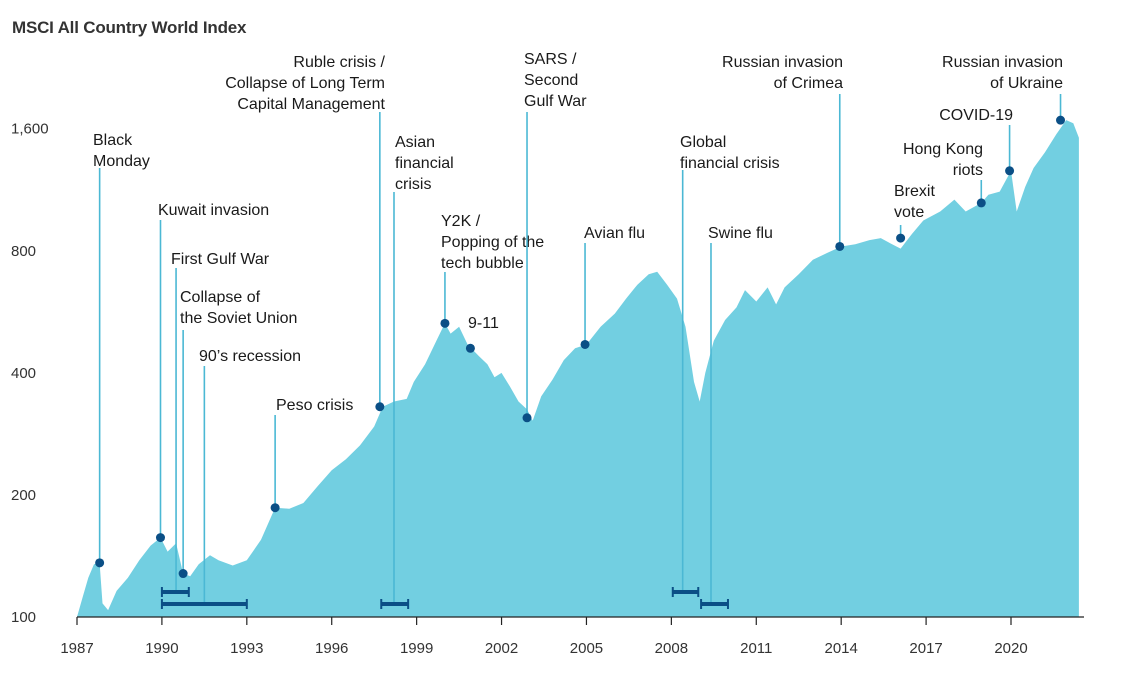 The width and height of the screenshot is (1122, 696). What do you see at coordinates (461, 221) in the screenshot?
I see `event-label: Y2K /` at bounding box center [461, 221].